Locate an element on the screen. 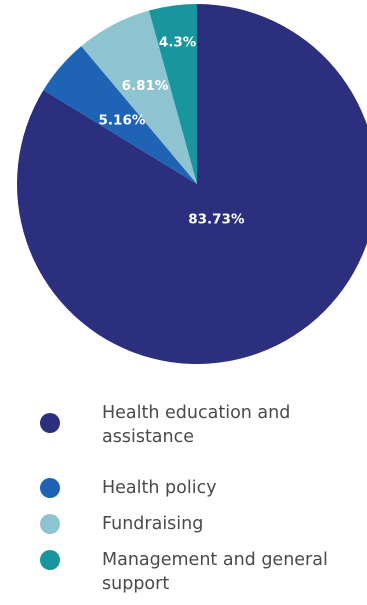 The height and width of the screenshot is (605, 367). legend-swatch-health-policy is located at coordinates (50, 488).